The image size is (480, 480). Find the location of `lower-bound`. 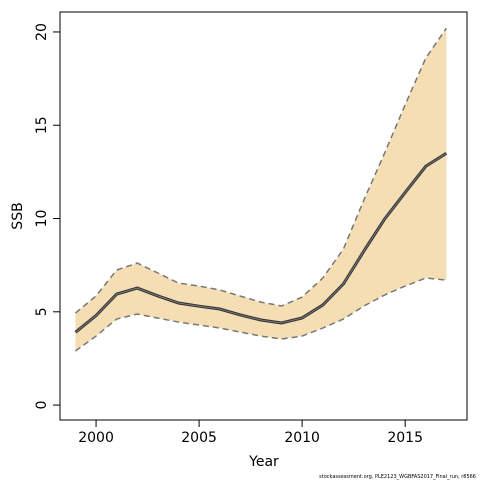

lower-bound is located at coordinates (261, 314).